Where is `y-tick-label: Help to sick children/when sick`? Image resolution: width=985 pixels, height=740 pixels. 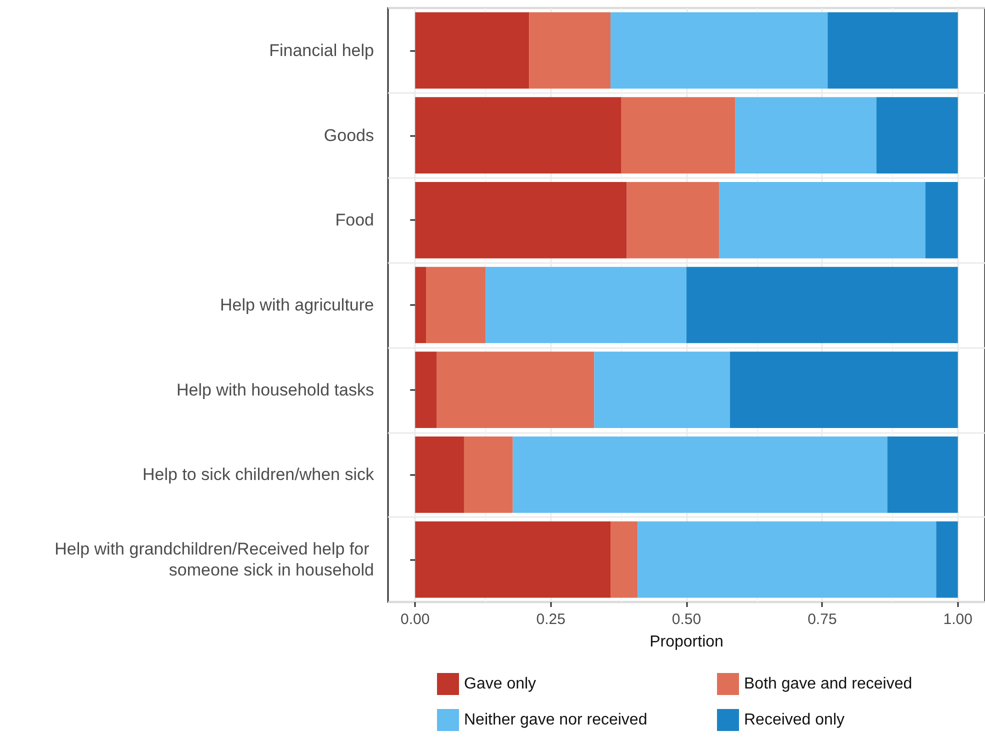 y-tick-label: Help to sick children/when sick is located at coordinates (258, 474).